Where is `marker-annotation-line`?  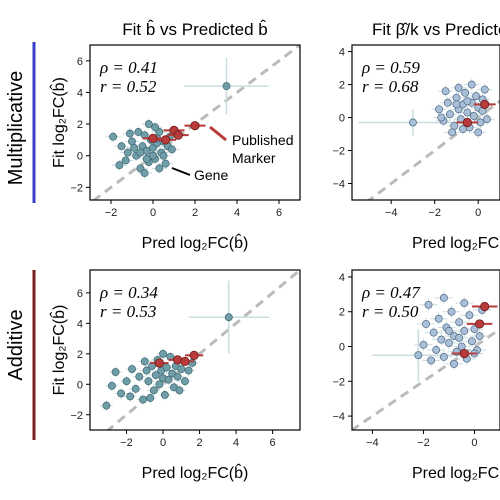
marker-annotation-line is located at coordinates (218, 133).